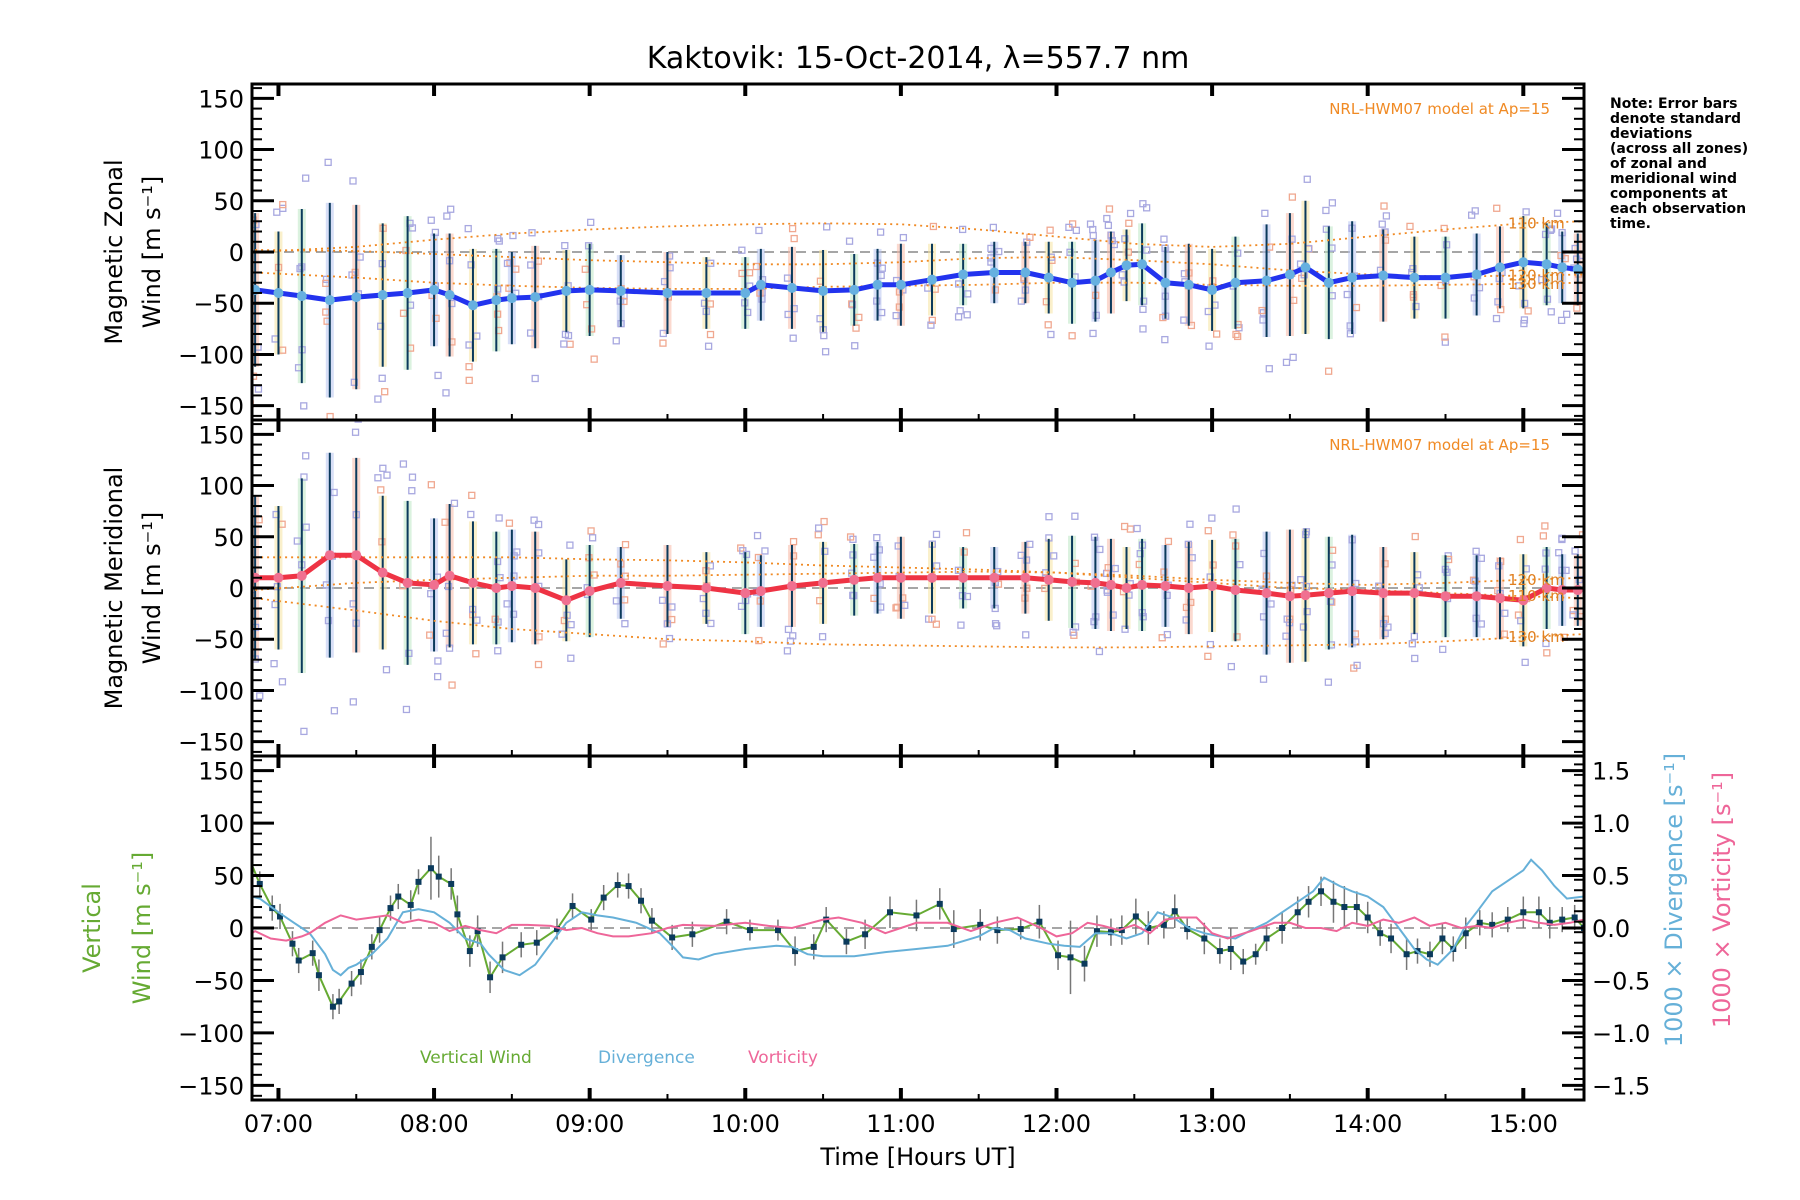  What do you see at coordinates (1673, 104) in the screenshot?
I see `note-line: Note: Error bars` at bounding box center [1673, 104].